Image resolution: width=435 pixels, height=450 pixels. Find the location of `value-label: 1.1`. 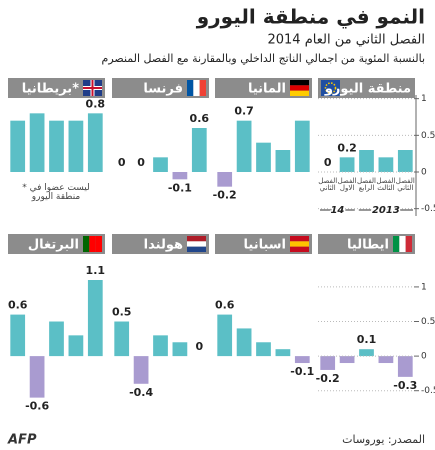

value-label: 1.1 is located at coordinates (96, 270).